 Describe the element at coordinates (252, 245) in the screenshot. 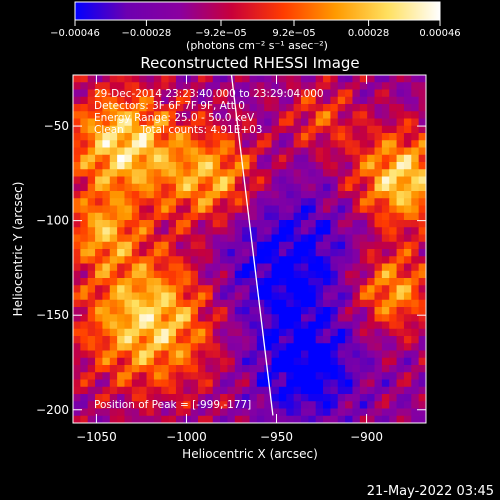

I see `solar-limb-line` at that location.